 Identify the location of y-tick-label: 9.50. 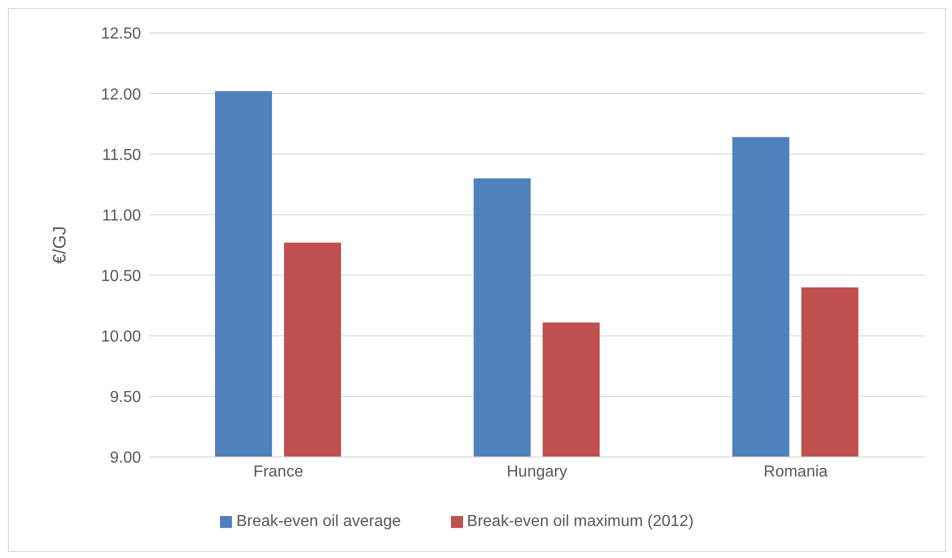
(126, 397).